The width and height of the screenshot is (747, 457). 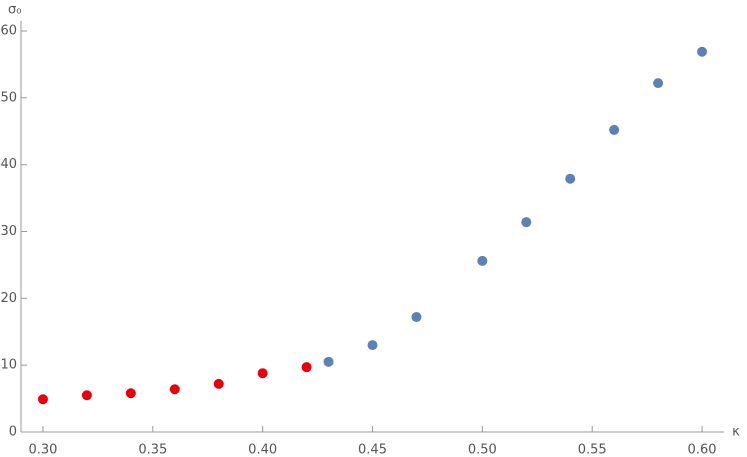 What do you see at coordinates (8, 365) in the screenshot?
I see `y-tick-label: 10` at bounding box center [8, 365].